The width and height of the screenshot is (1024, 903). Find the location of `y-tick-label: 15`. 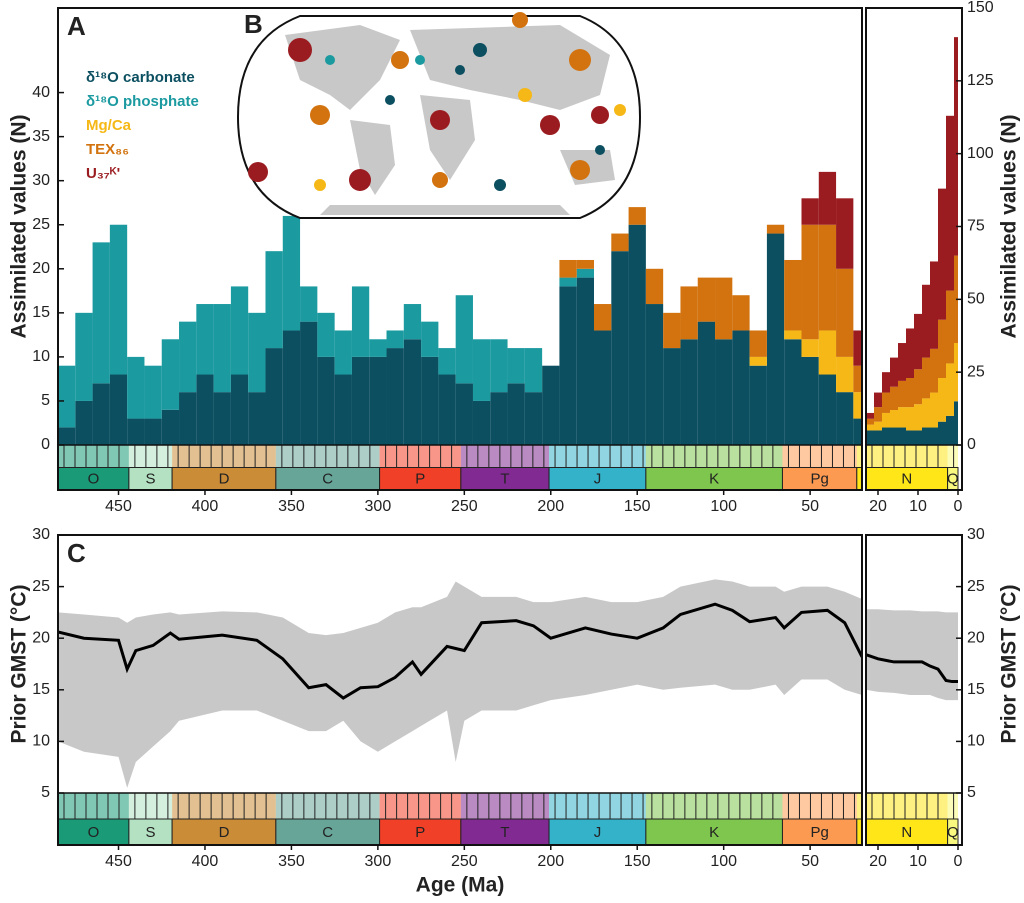

y-tick-label: 15 is located at coordinates (41, 689).